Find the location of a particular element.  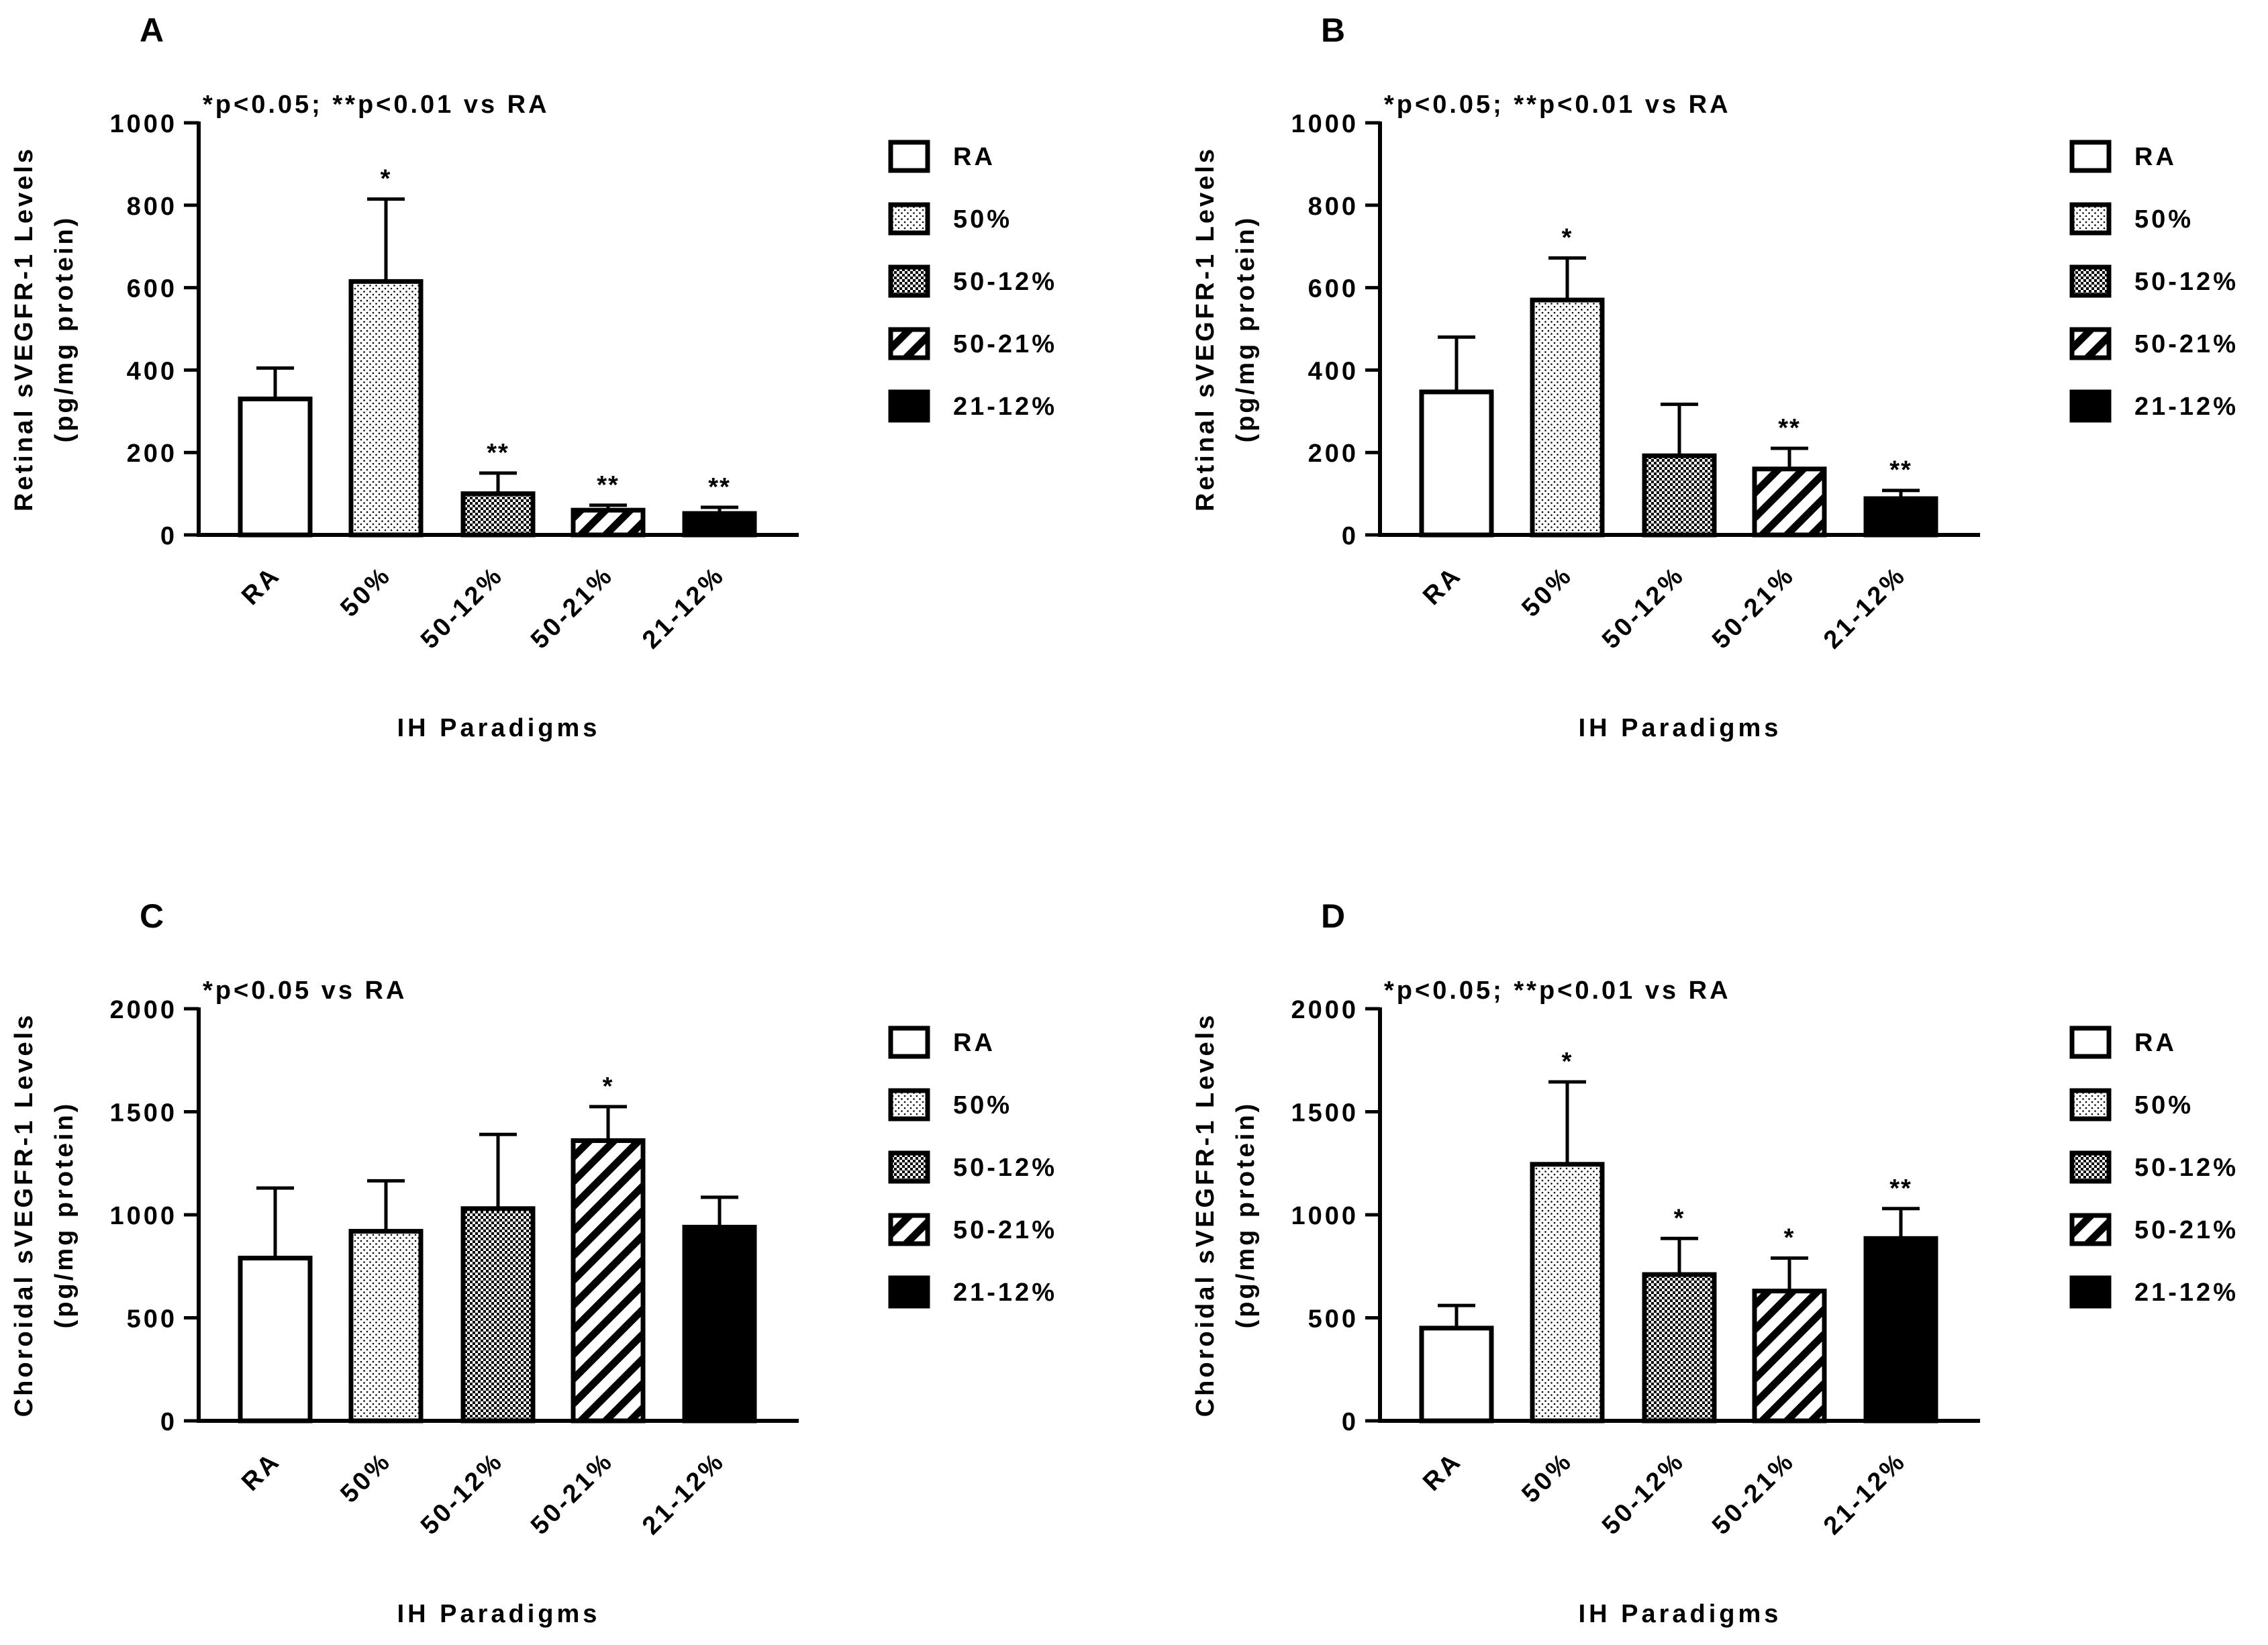

y-axis-title: Choroidal sVEGFR-1 Levels is located at coordinates (24, 1215).